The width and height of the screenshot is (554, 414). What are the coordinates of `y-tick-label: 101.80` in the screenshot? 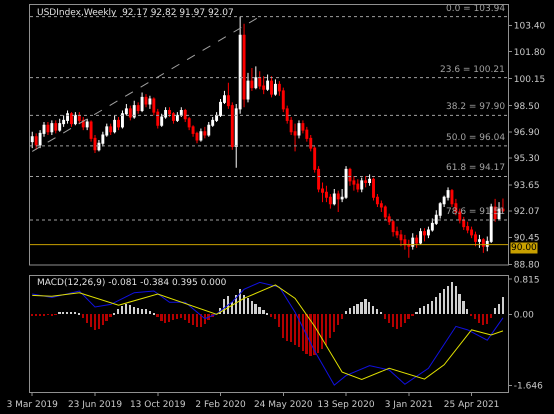 It's located at (530, 53).